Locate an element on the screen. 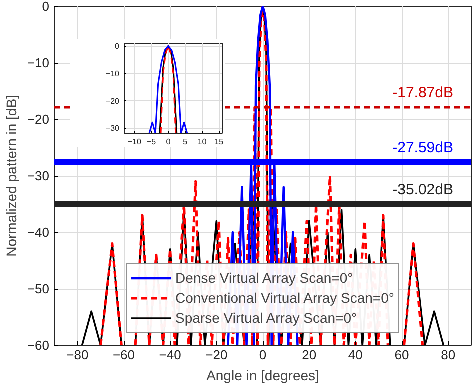 The image size is (474, 386). y-axis-title: Normalized pattern in [dB] is located at coordinates (11, 176).